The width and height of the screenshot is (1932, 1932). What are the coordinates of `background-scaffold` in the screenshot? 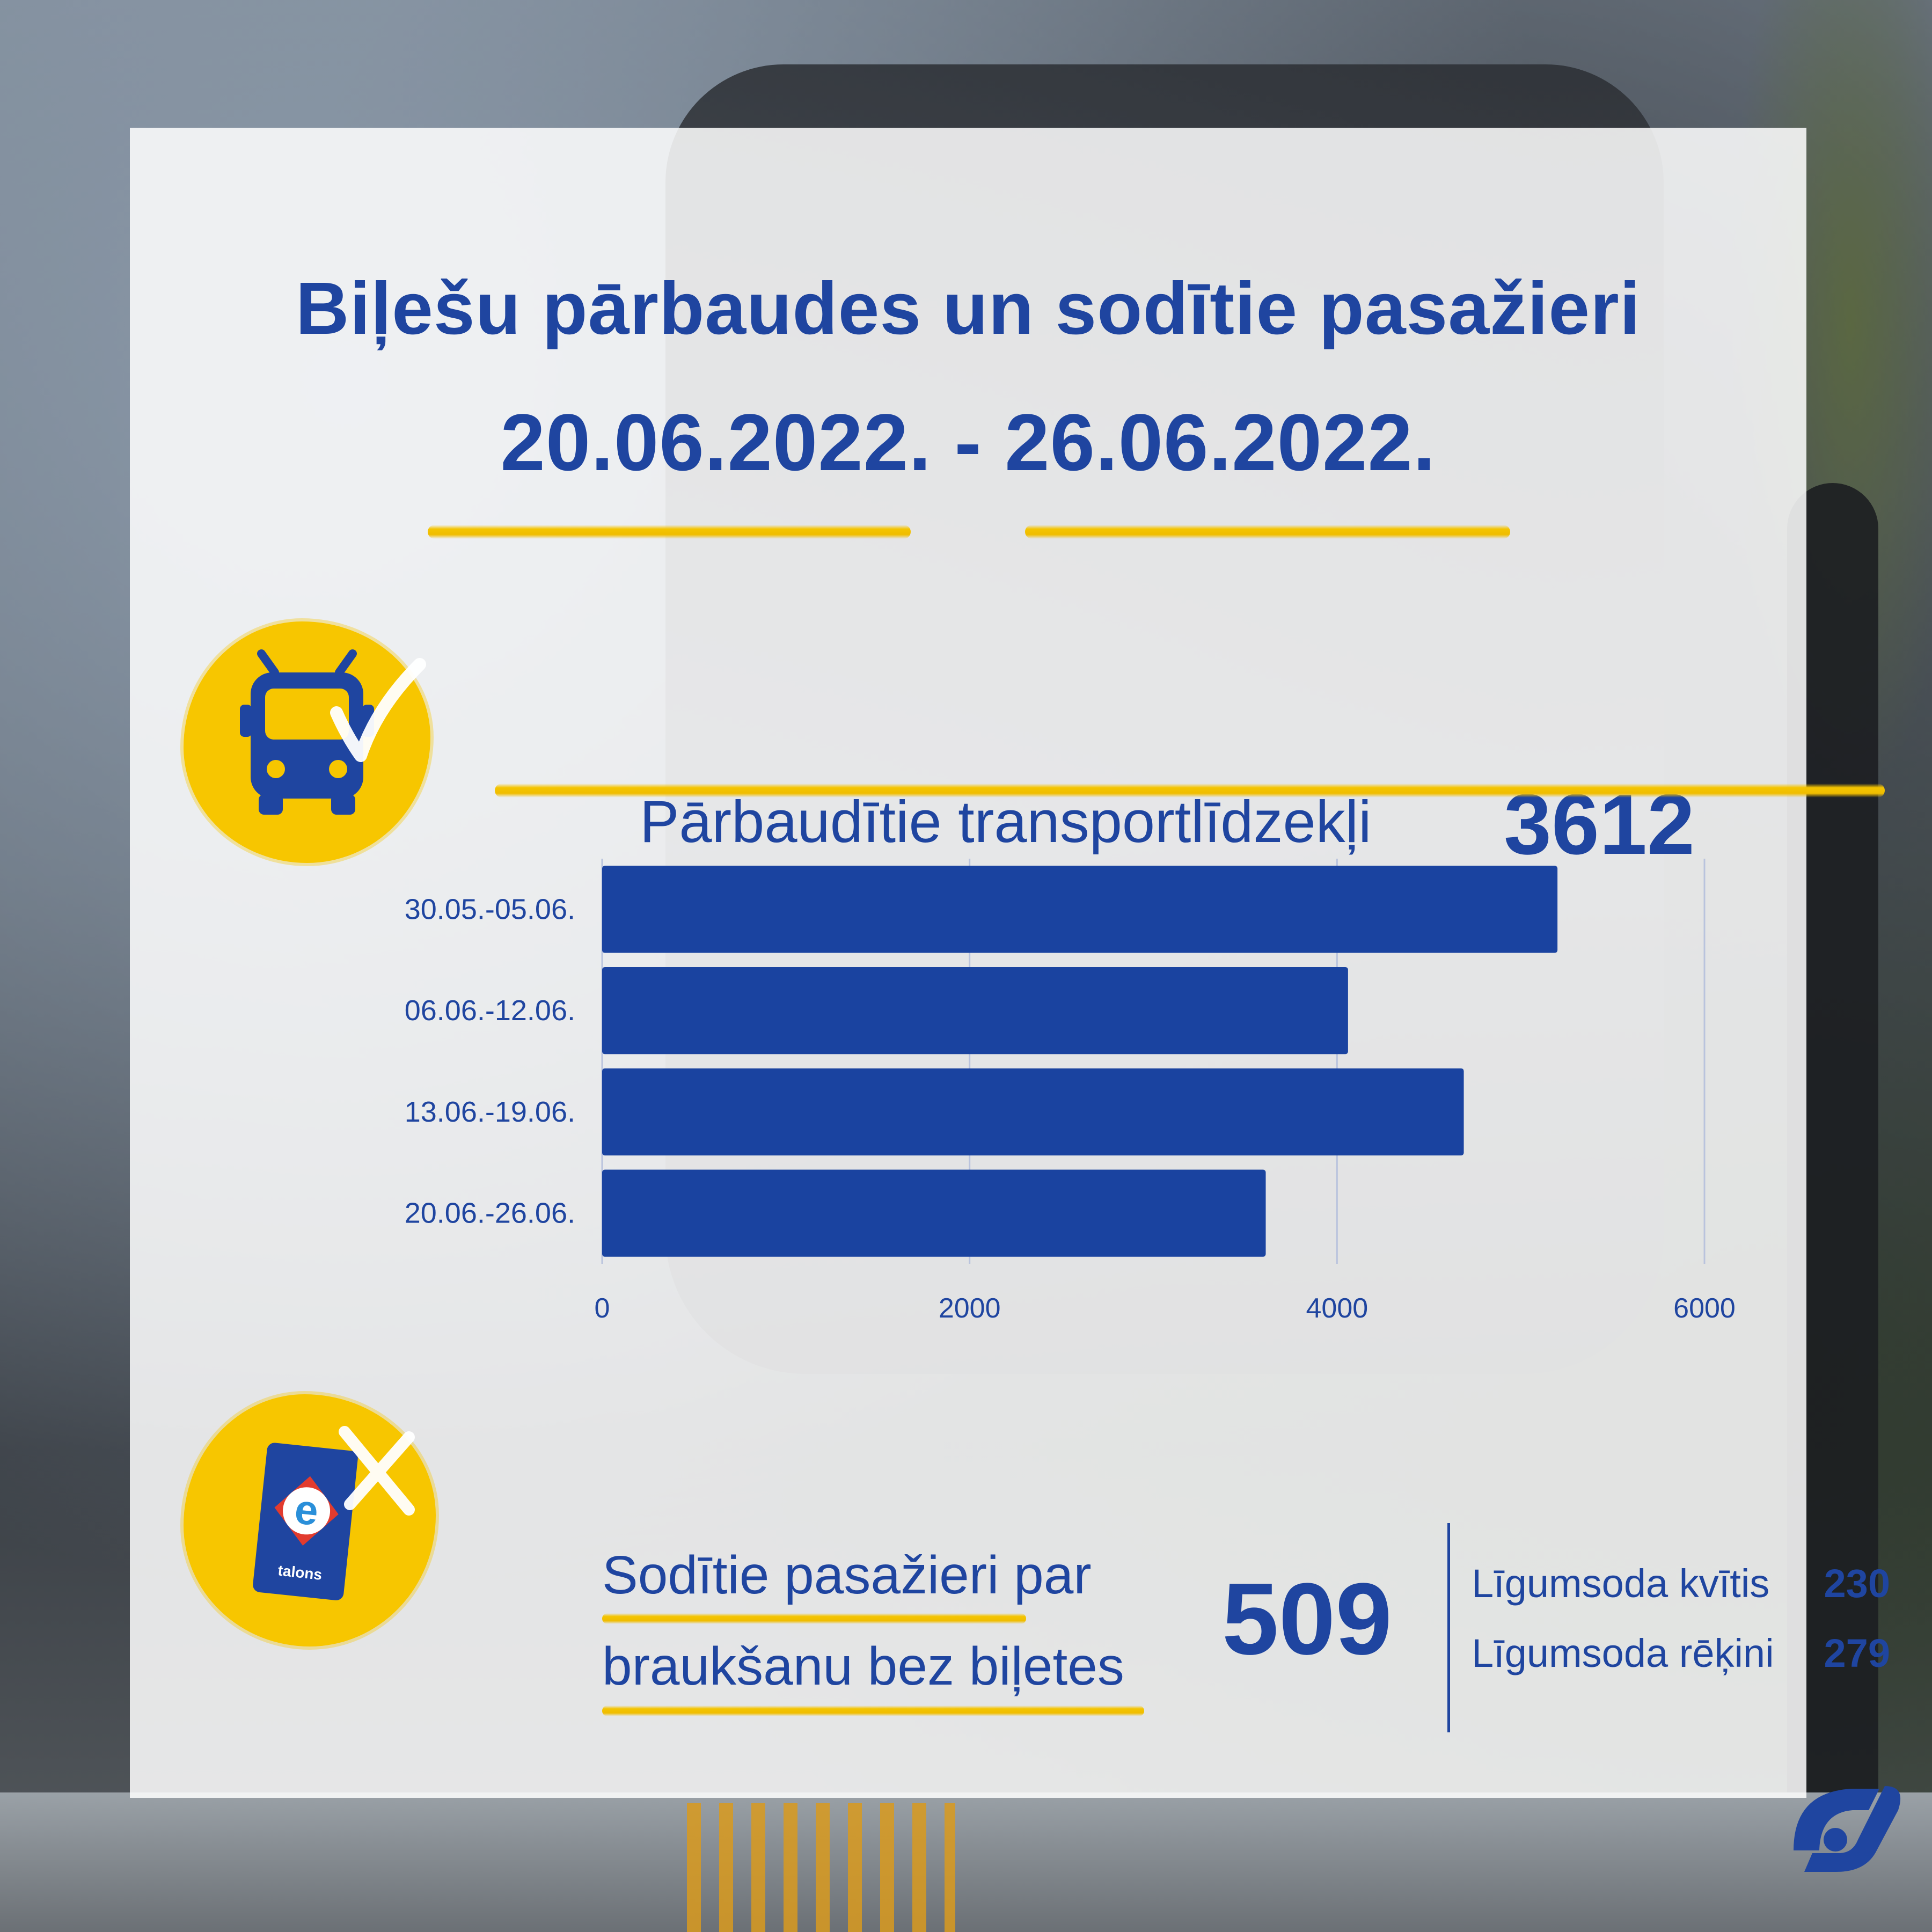 It's located at (821, 1867).